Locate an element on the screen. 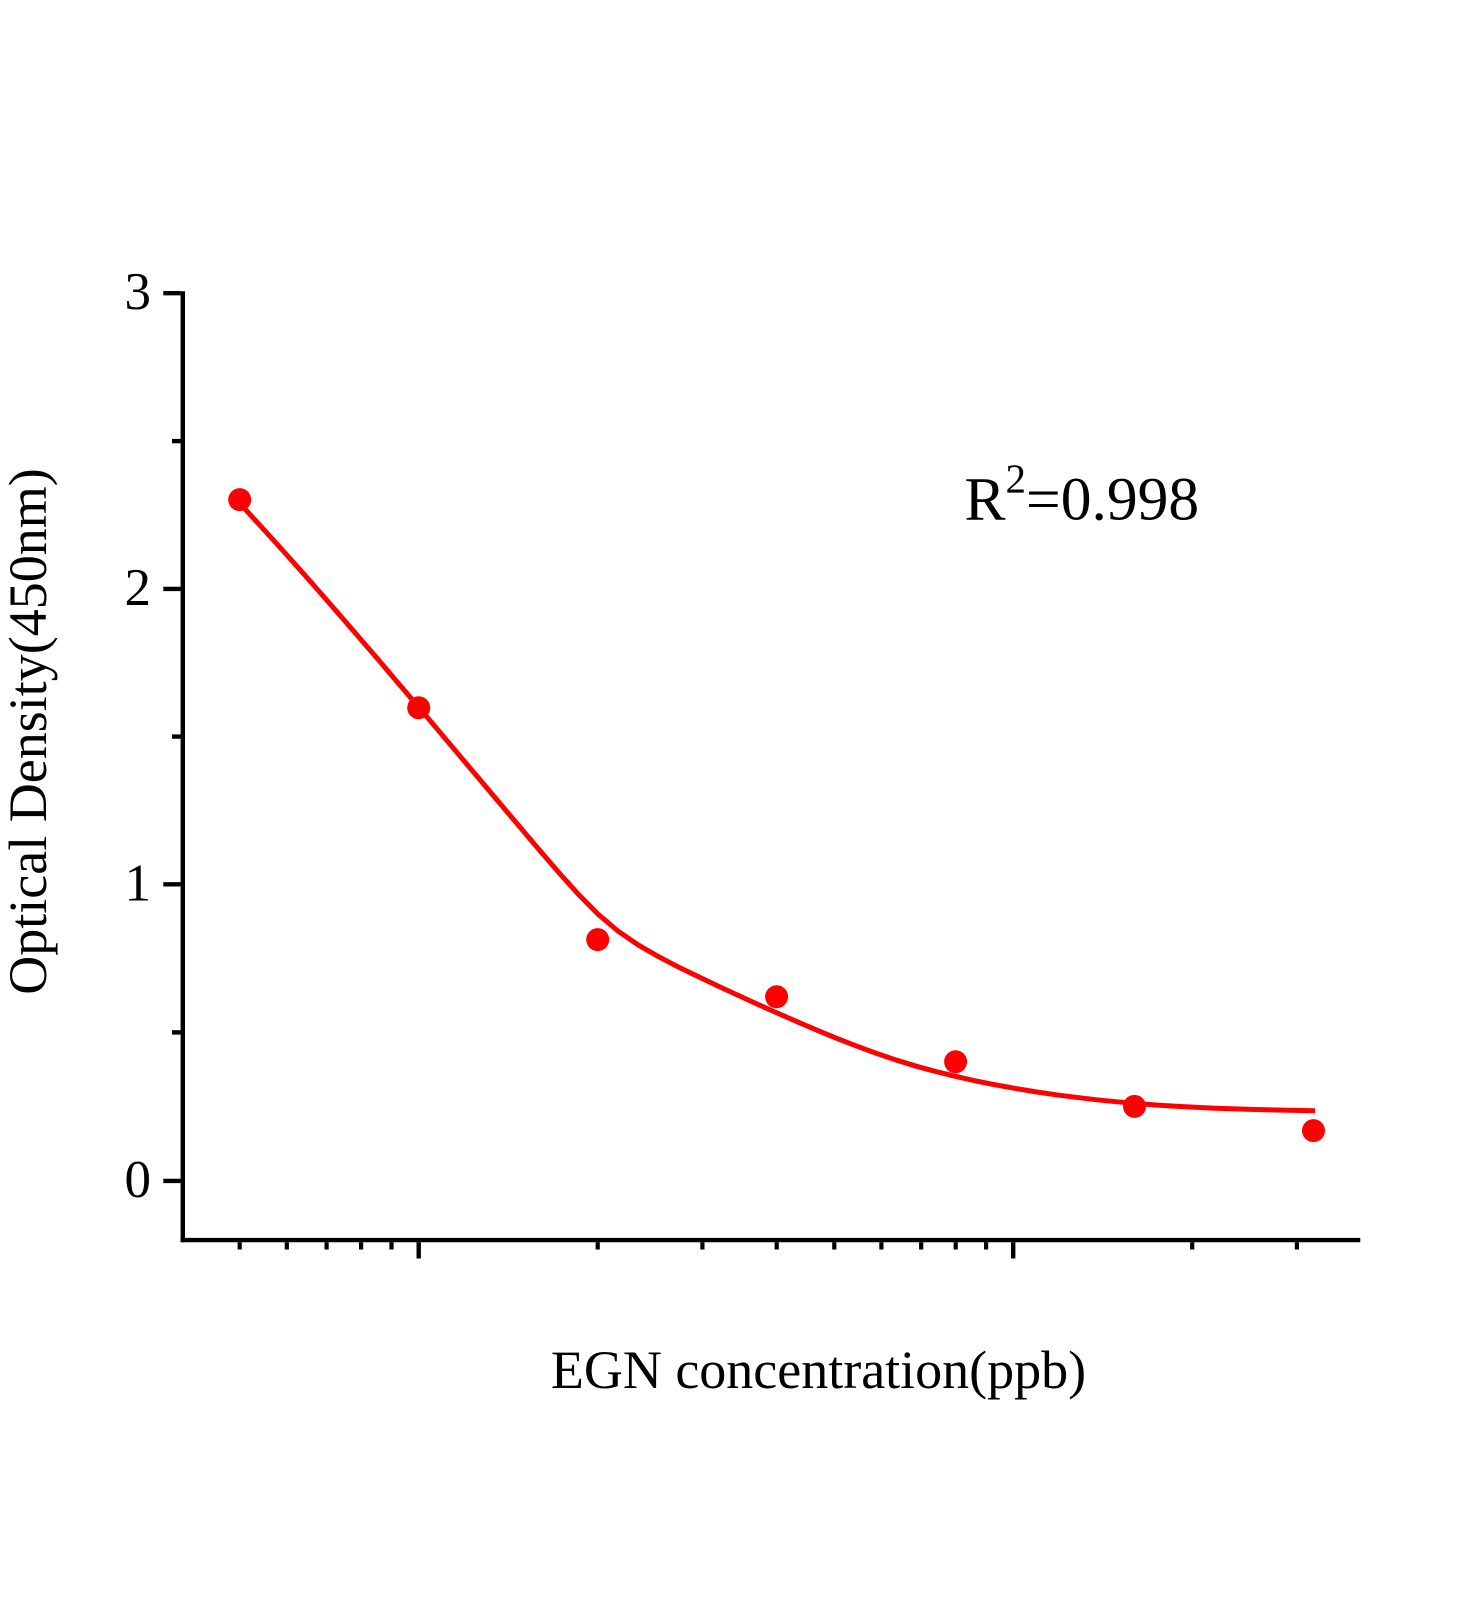 The height and width of the screenshot is (1600, 1472). svg-text: 0 is located at coordinates (138, 1180).